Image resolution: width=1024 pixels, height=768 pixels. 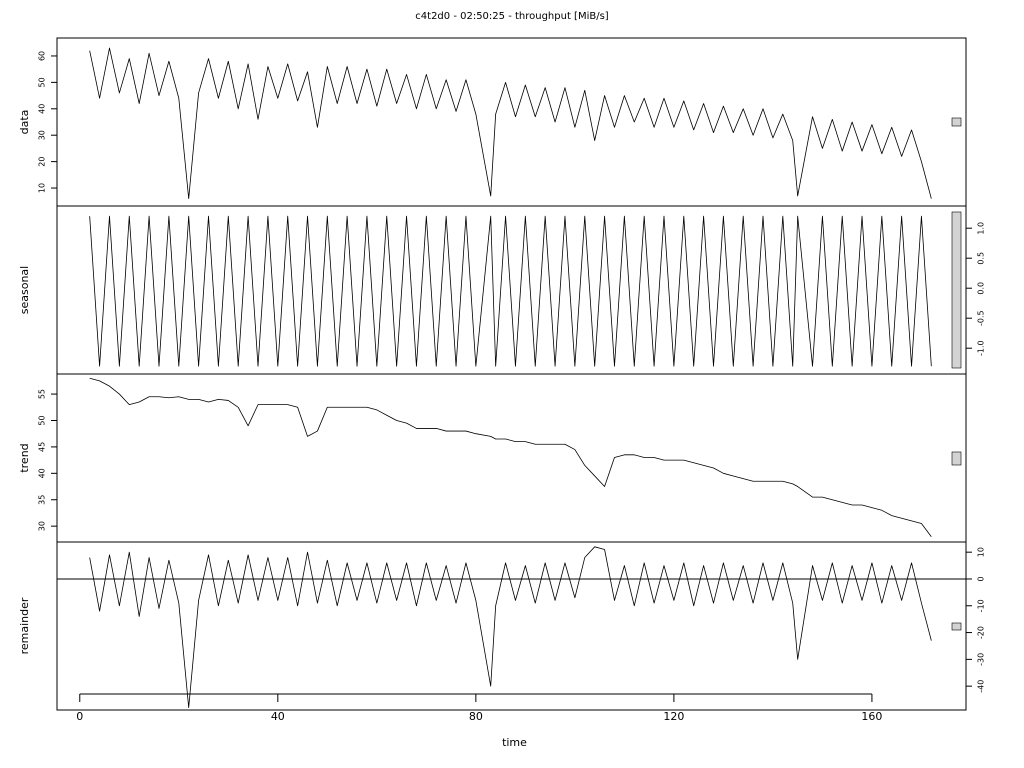 I want to click on y-tick-label: -10, so click(x=981, y=605).